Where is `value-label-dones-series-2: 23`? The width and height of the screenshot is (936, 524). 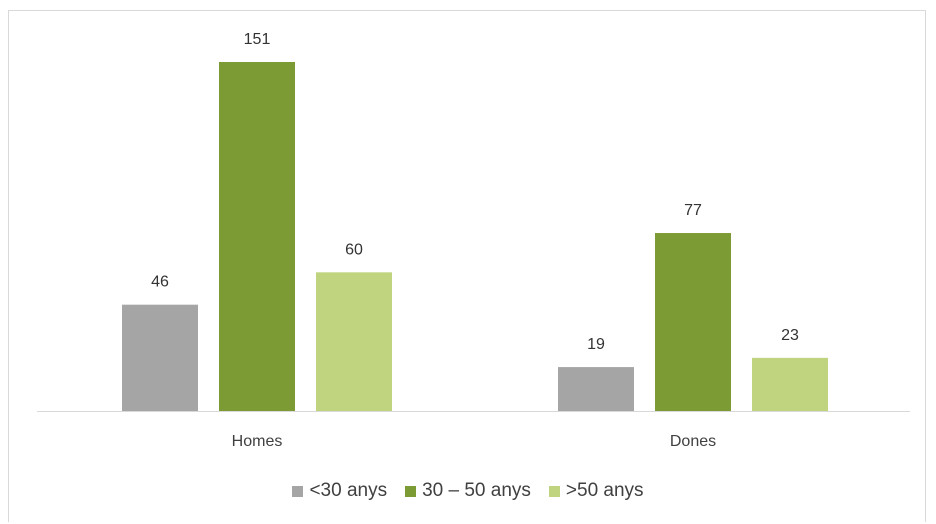 value-label-dones-series-2: 23 is located at coordinates (790, 335).